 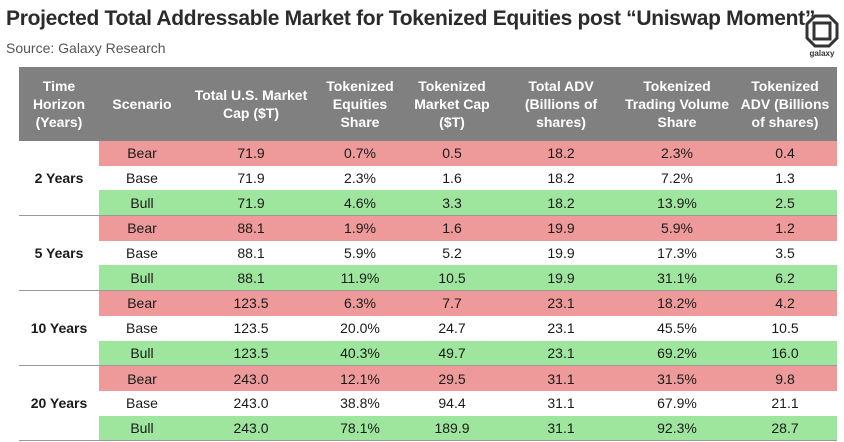 What do you see at coordinates (785, 353) in the screenshot?
I see `tokenized-adv-cell: 16.0` at bounding box center [785, 353].